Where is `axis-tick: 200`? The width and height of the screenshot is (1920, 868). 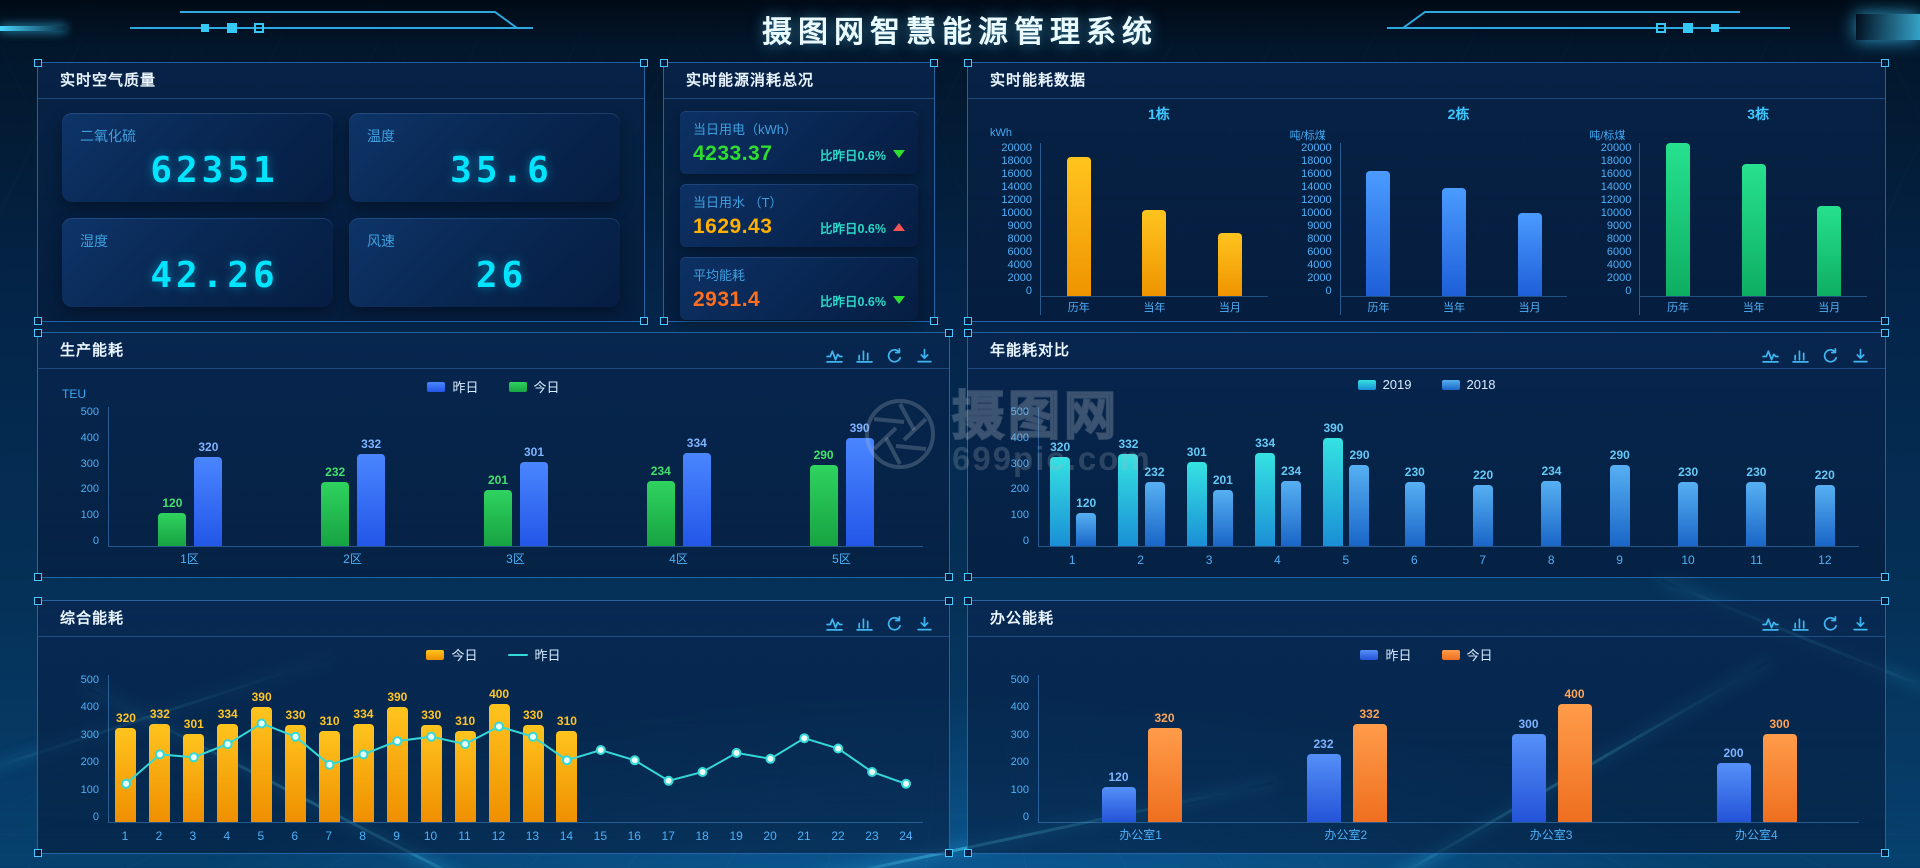 axis-tick: 200 is located at coordinates (1019, 762).